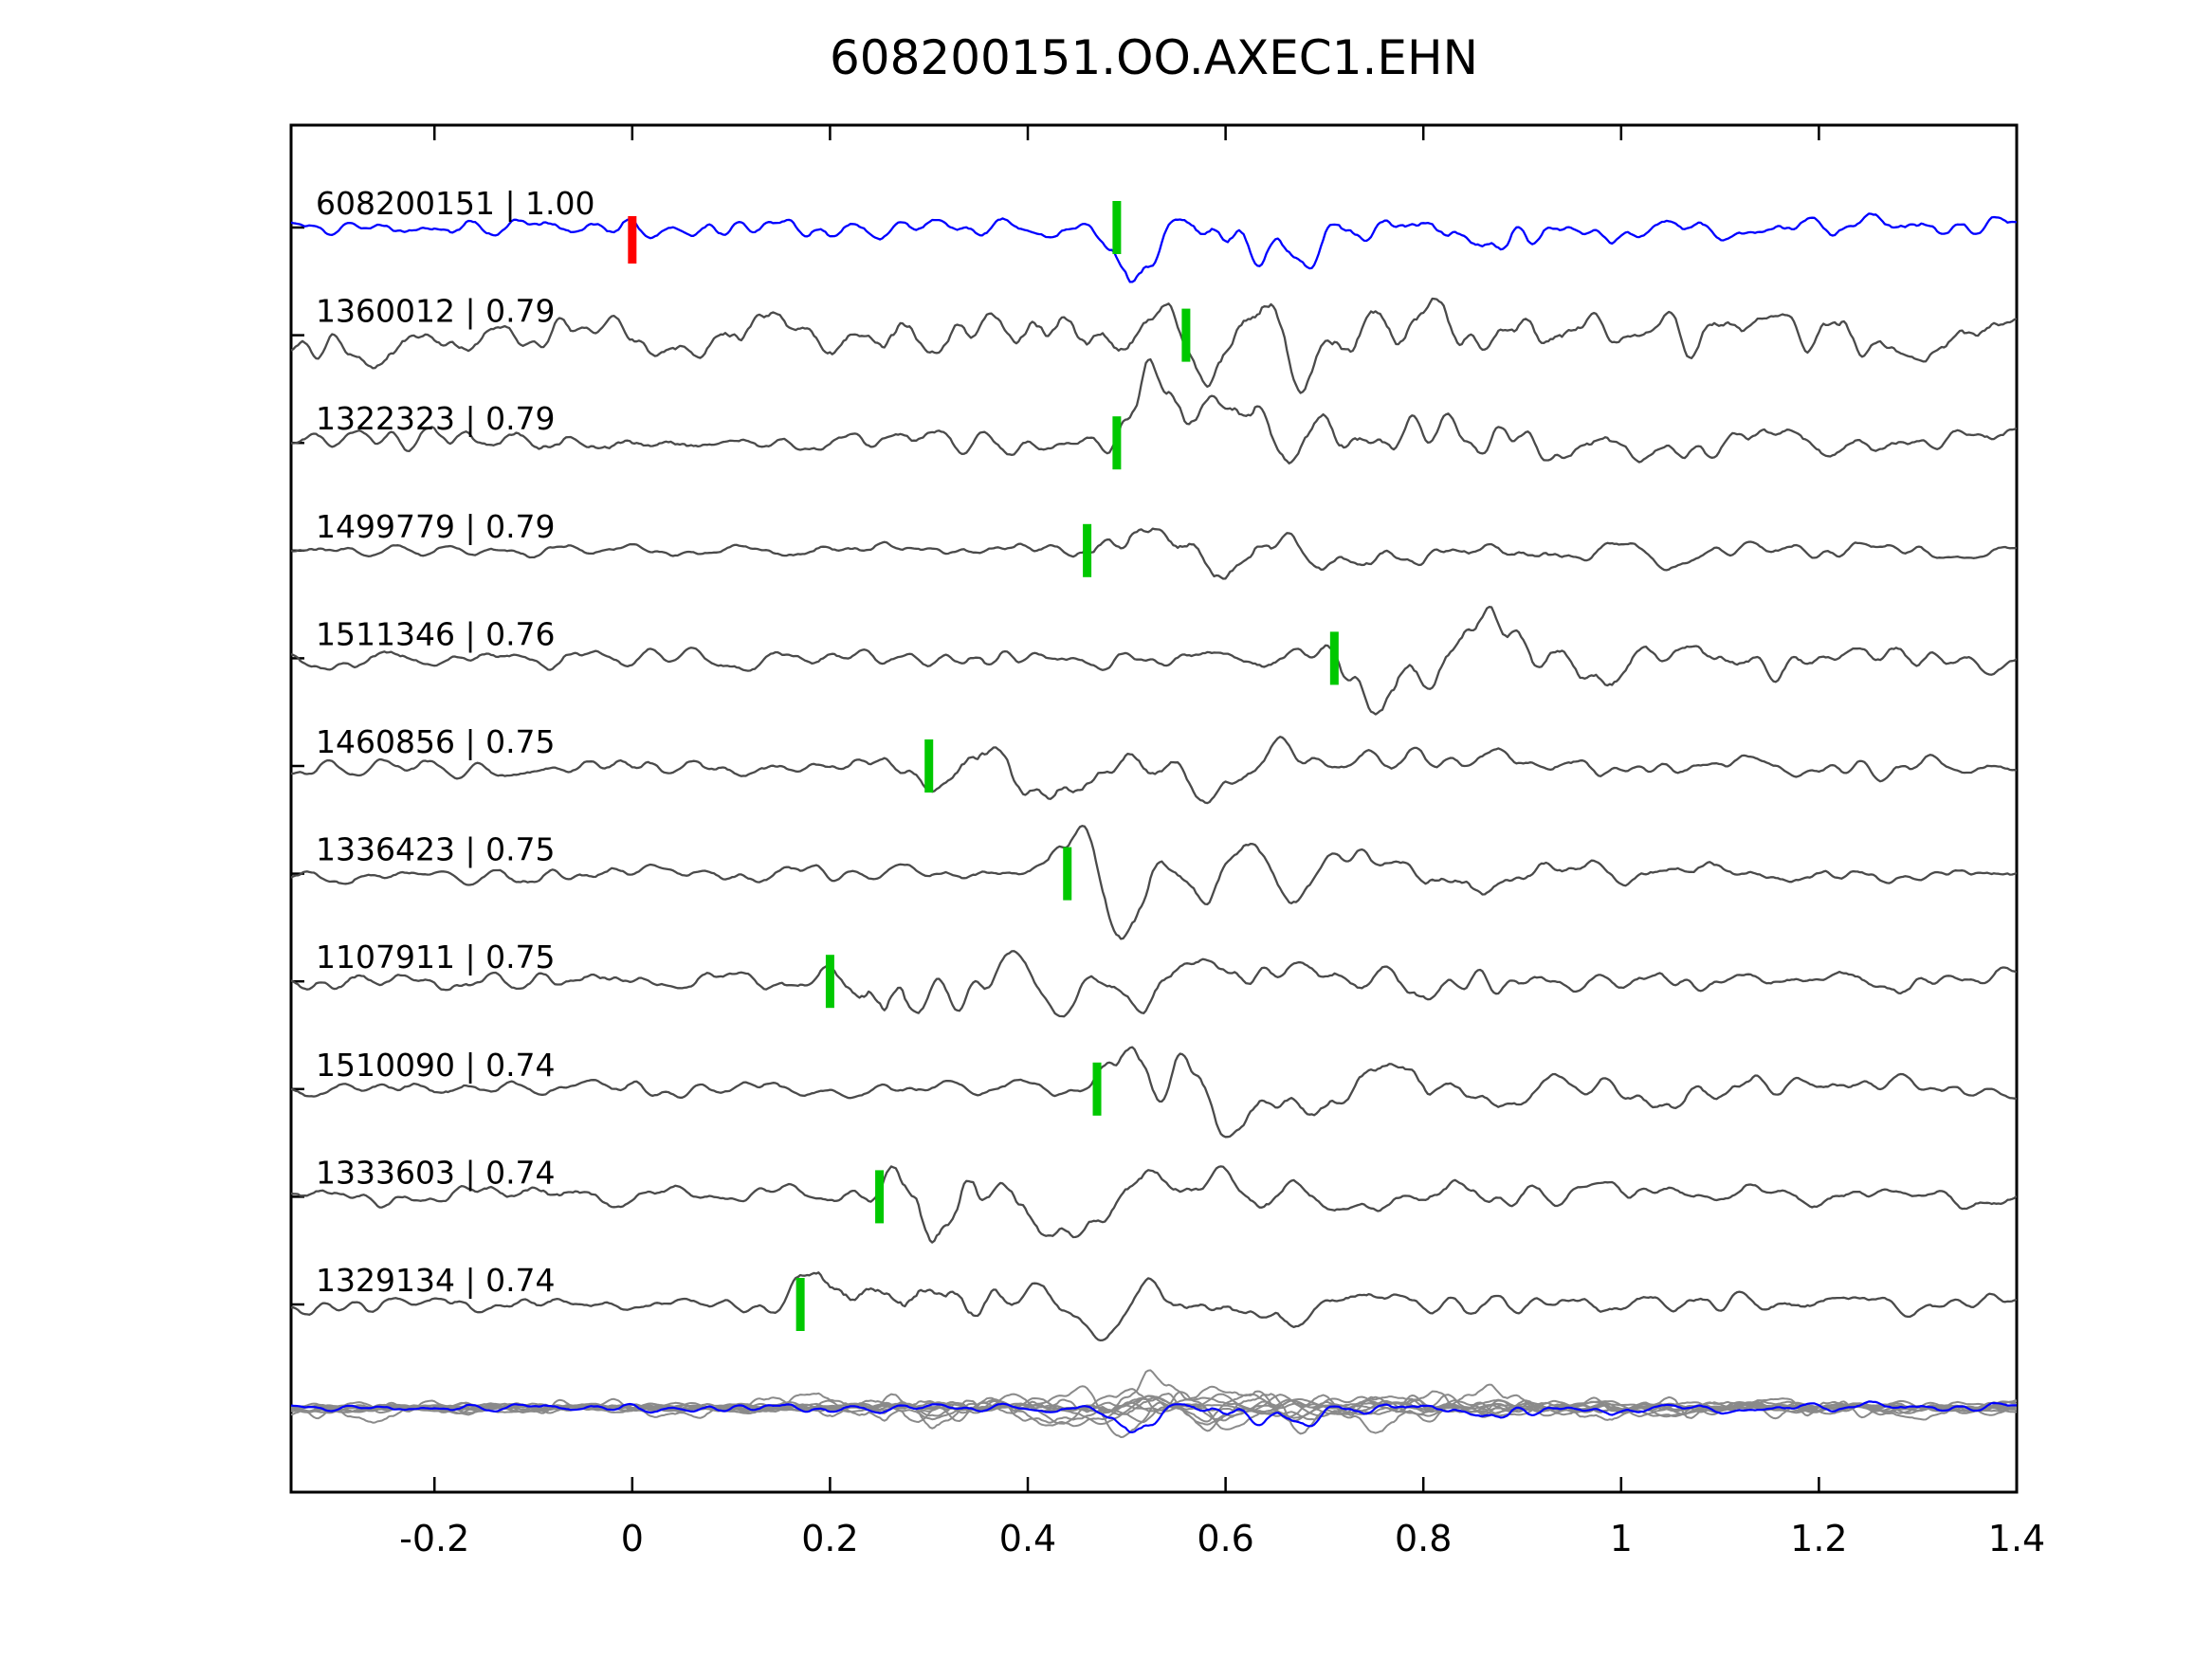  What do you see at coordinates (436, 1280) in the screenshot?
I see `trace-label: 1329134 | 0.74` at bounding box center [436, 1280].